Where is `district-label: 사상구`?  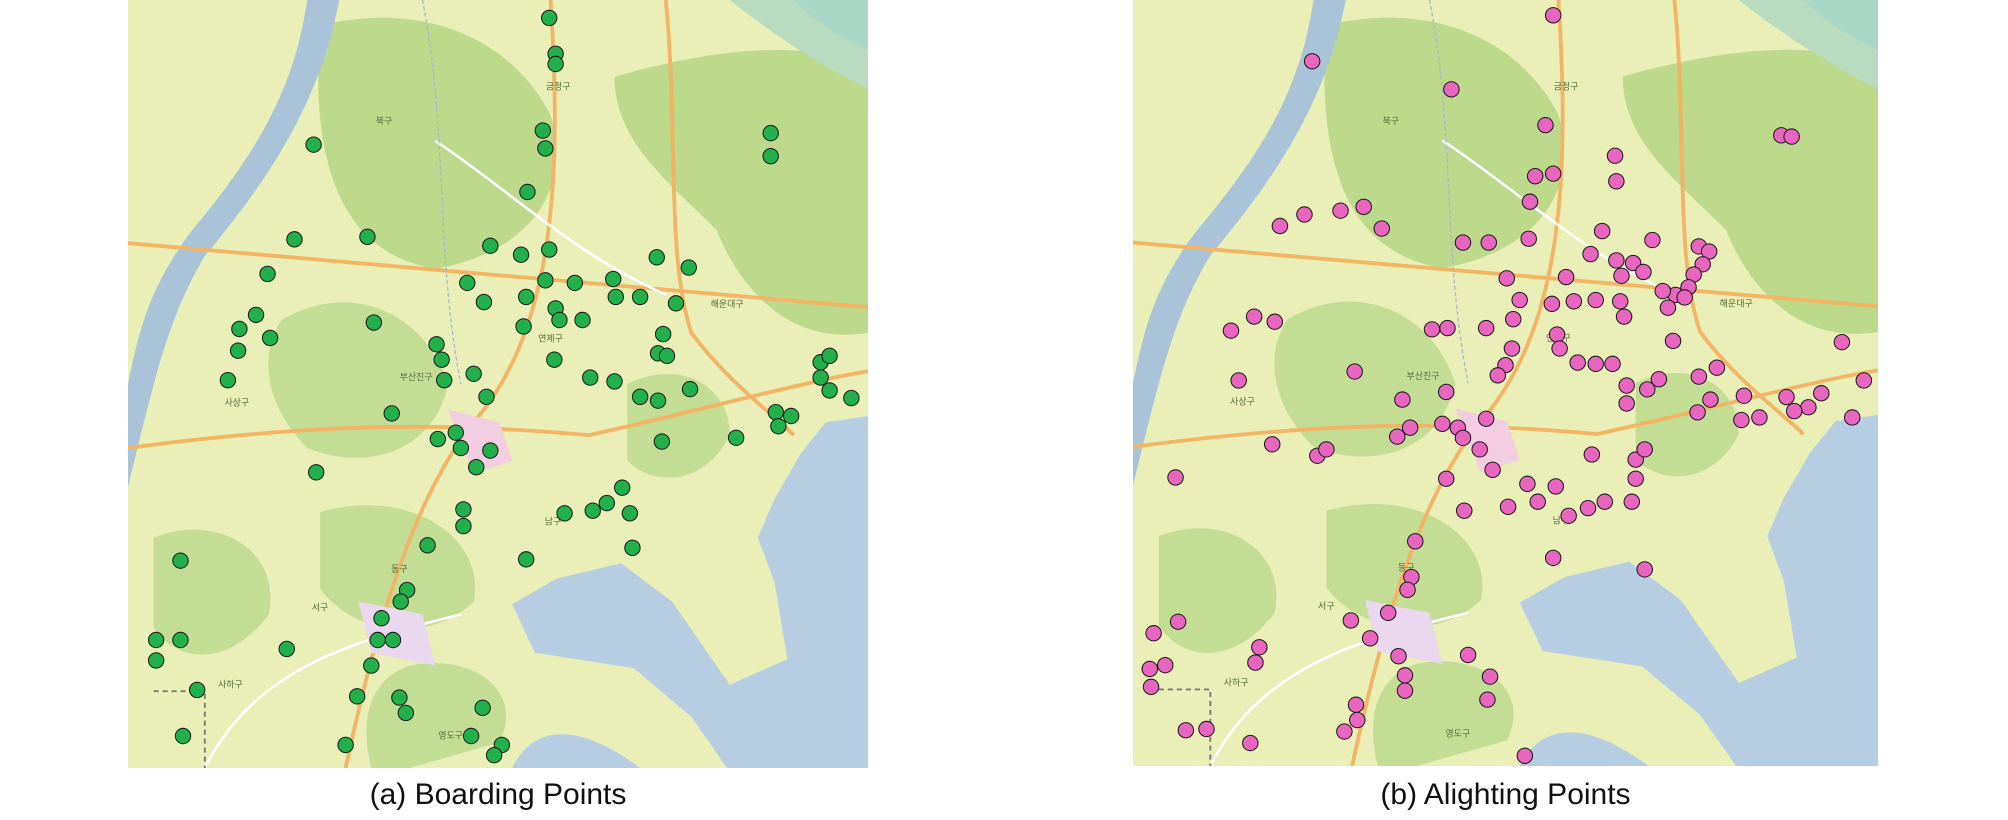
district-label: 사상구 is located at coordinates (236, 403).